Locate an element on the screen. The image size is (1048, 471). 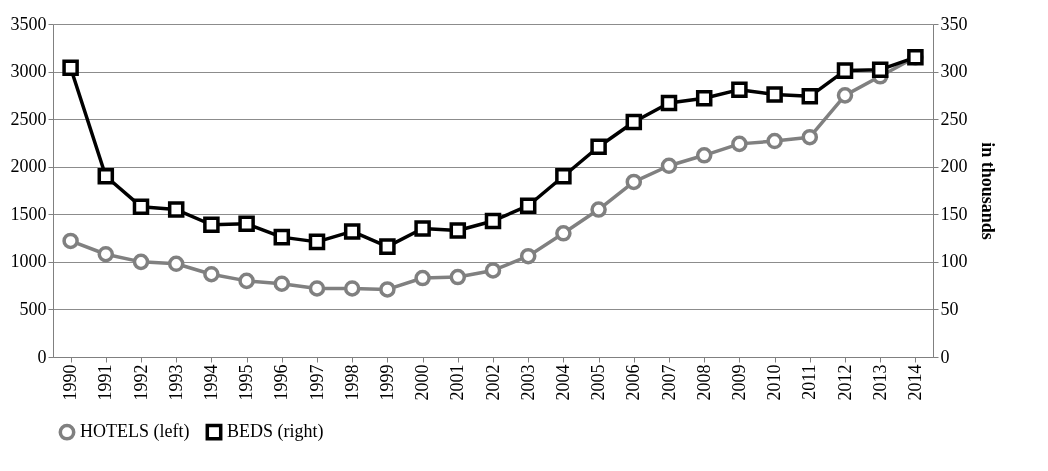
x-tick-label: 1991 is located at coordinates (105, 382).